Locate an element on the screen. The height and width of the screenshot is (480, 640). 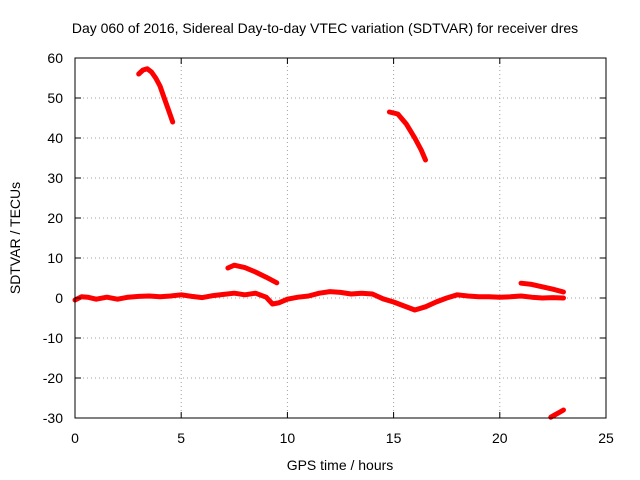
x-tick-label: 10 is located at coordinates (288, 438).